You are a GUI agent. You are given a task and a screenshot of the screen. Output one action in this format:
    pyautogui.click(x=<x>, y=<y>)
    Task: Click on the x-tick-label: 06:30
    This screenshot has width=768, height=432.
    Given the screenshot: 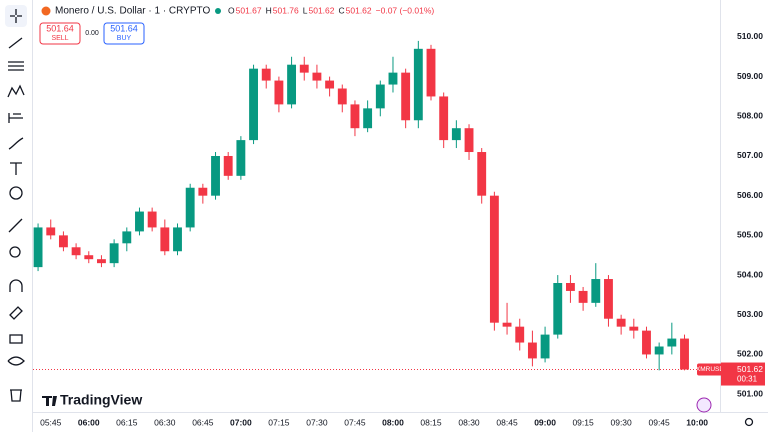 What is the action you would take?
    pyautogui.click(x=165, y=422)
    